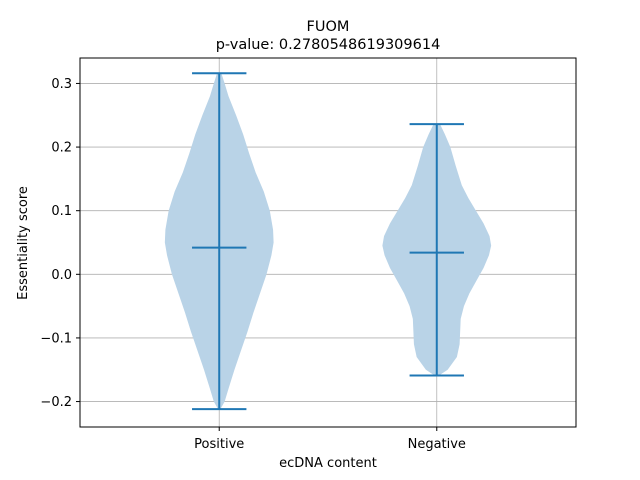 This screenshot has height=480, width=640. What do you see at coordinates (56, 402) in the screenshot?
I see `y-tick-label: −0.2` at bounding box center [56, 402].